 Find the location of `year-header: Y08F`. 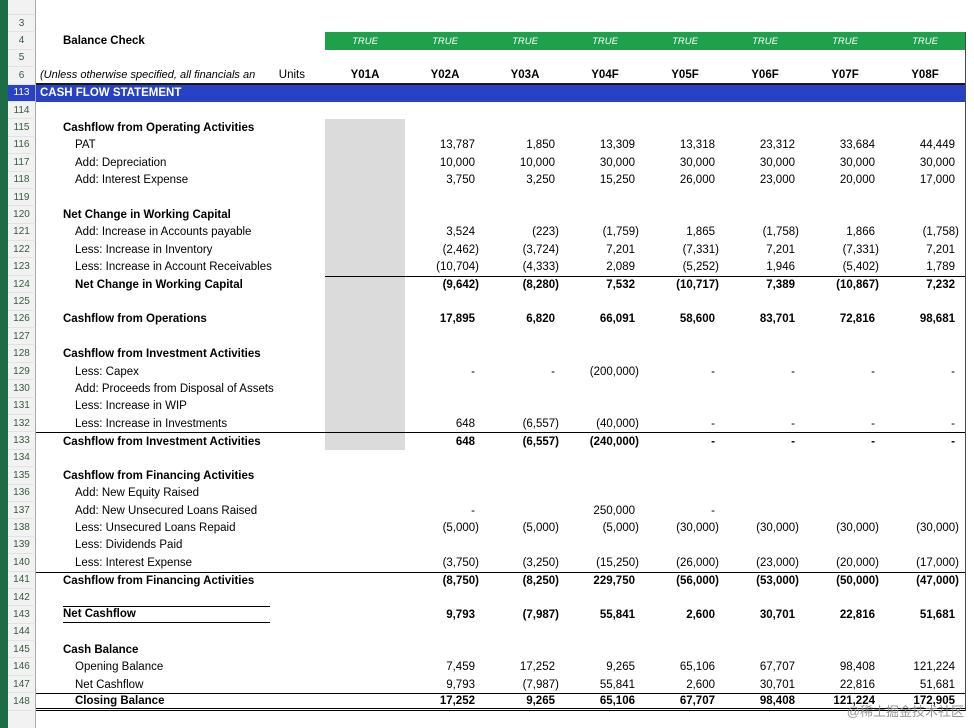

year-header: Y08F is located at coordinates (925, 76).